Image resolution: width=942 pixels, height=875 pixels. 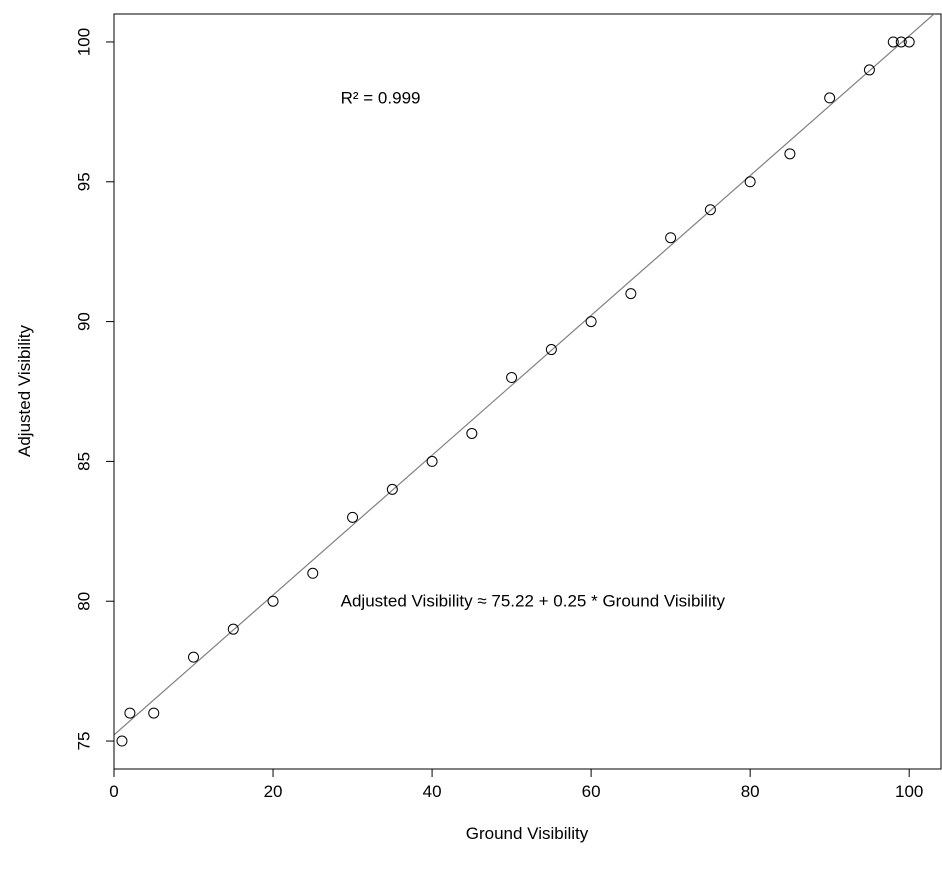 I want to click on y-tick-label: 85, so click(x=84, y=461).